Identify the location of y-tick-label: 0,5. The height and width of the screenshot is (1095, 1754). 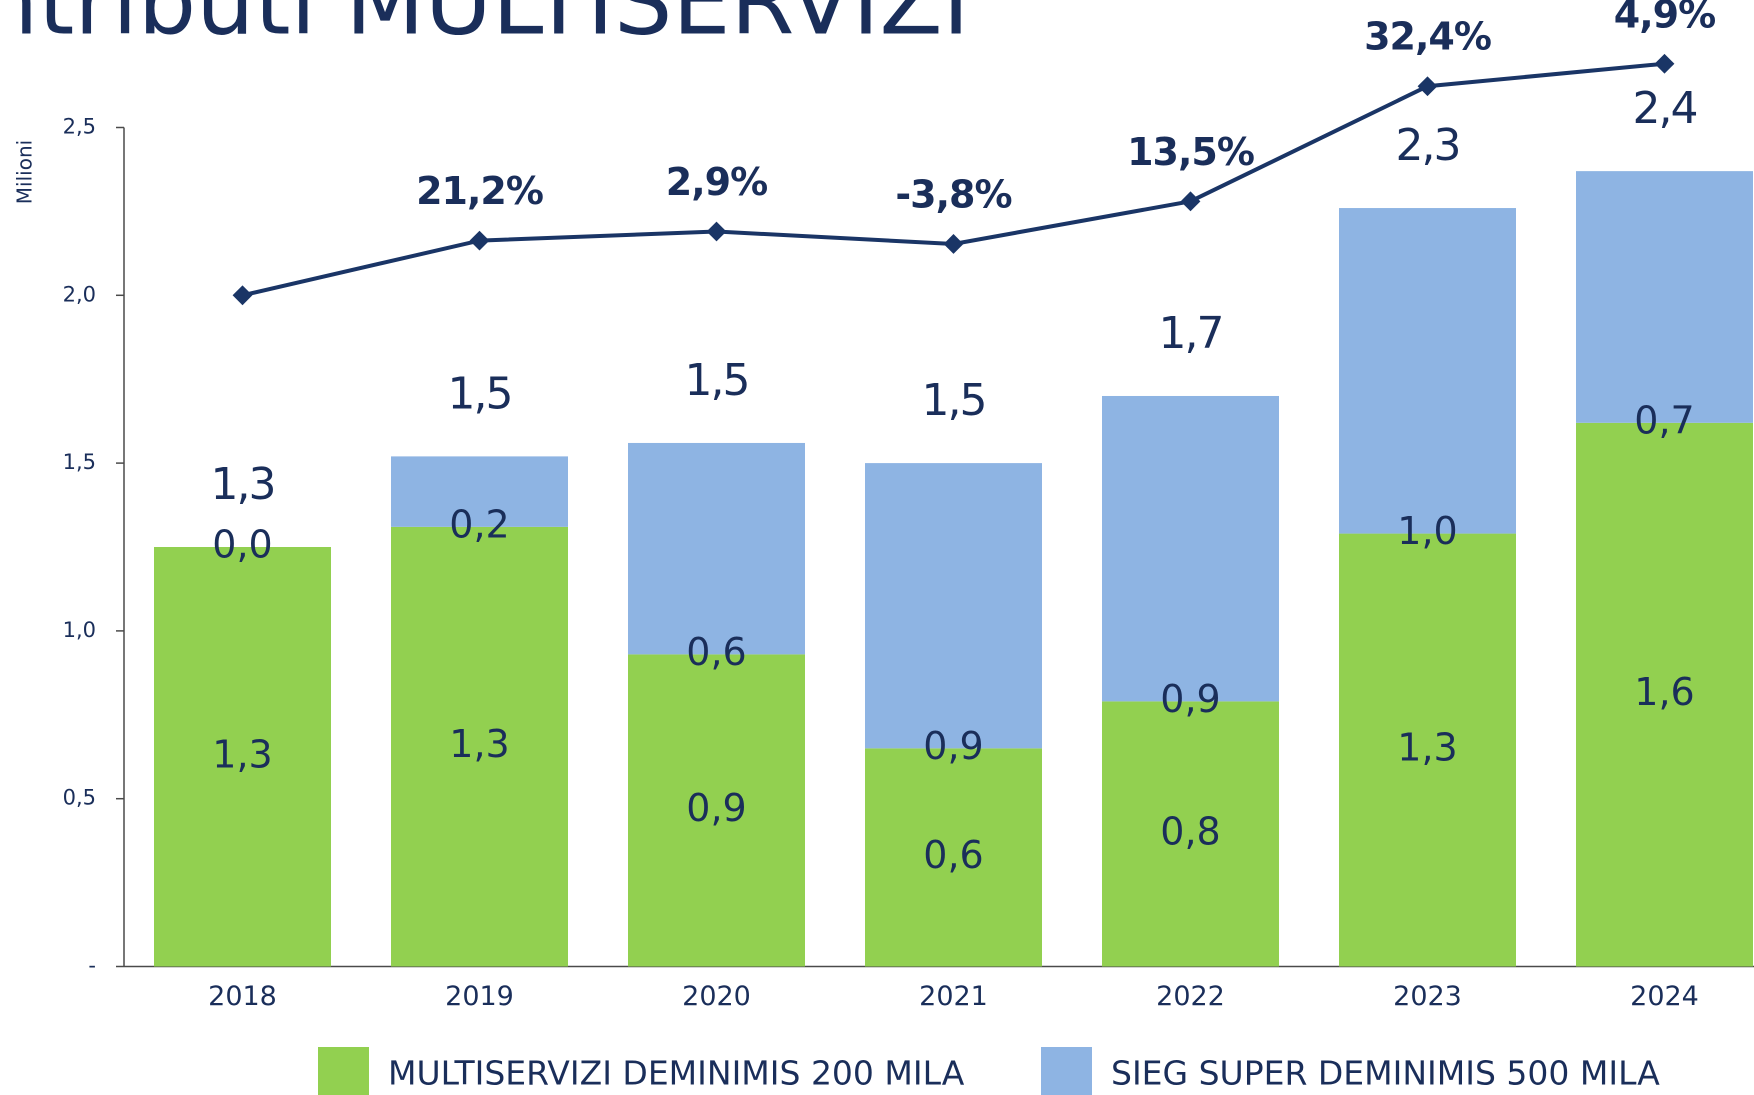
(79, 798).